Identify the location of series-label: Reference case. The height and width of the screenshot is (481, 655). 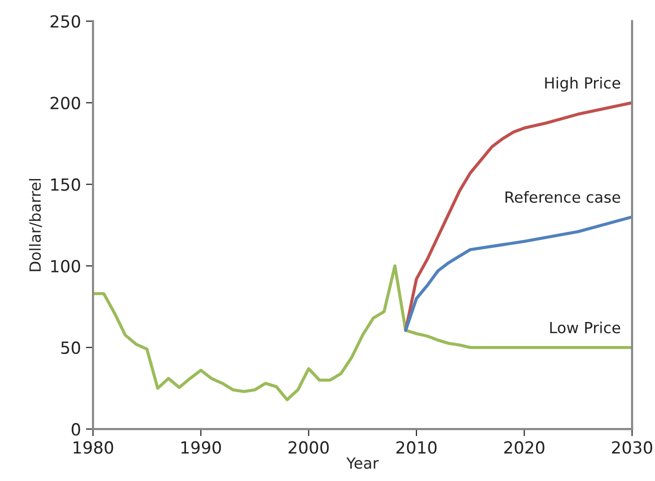
(563, 197).